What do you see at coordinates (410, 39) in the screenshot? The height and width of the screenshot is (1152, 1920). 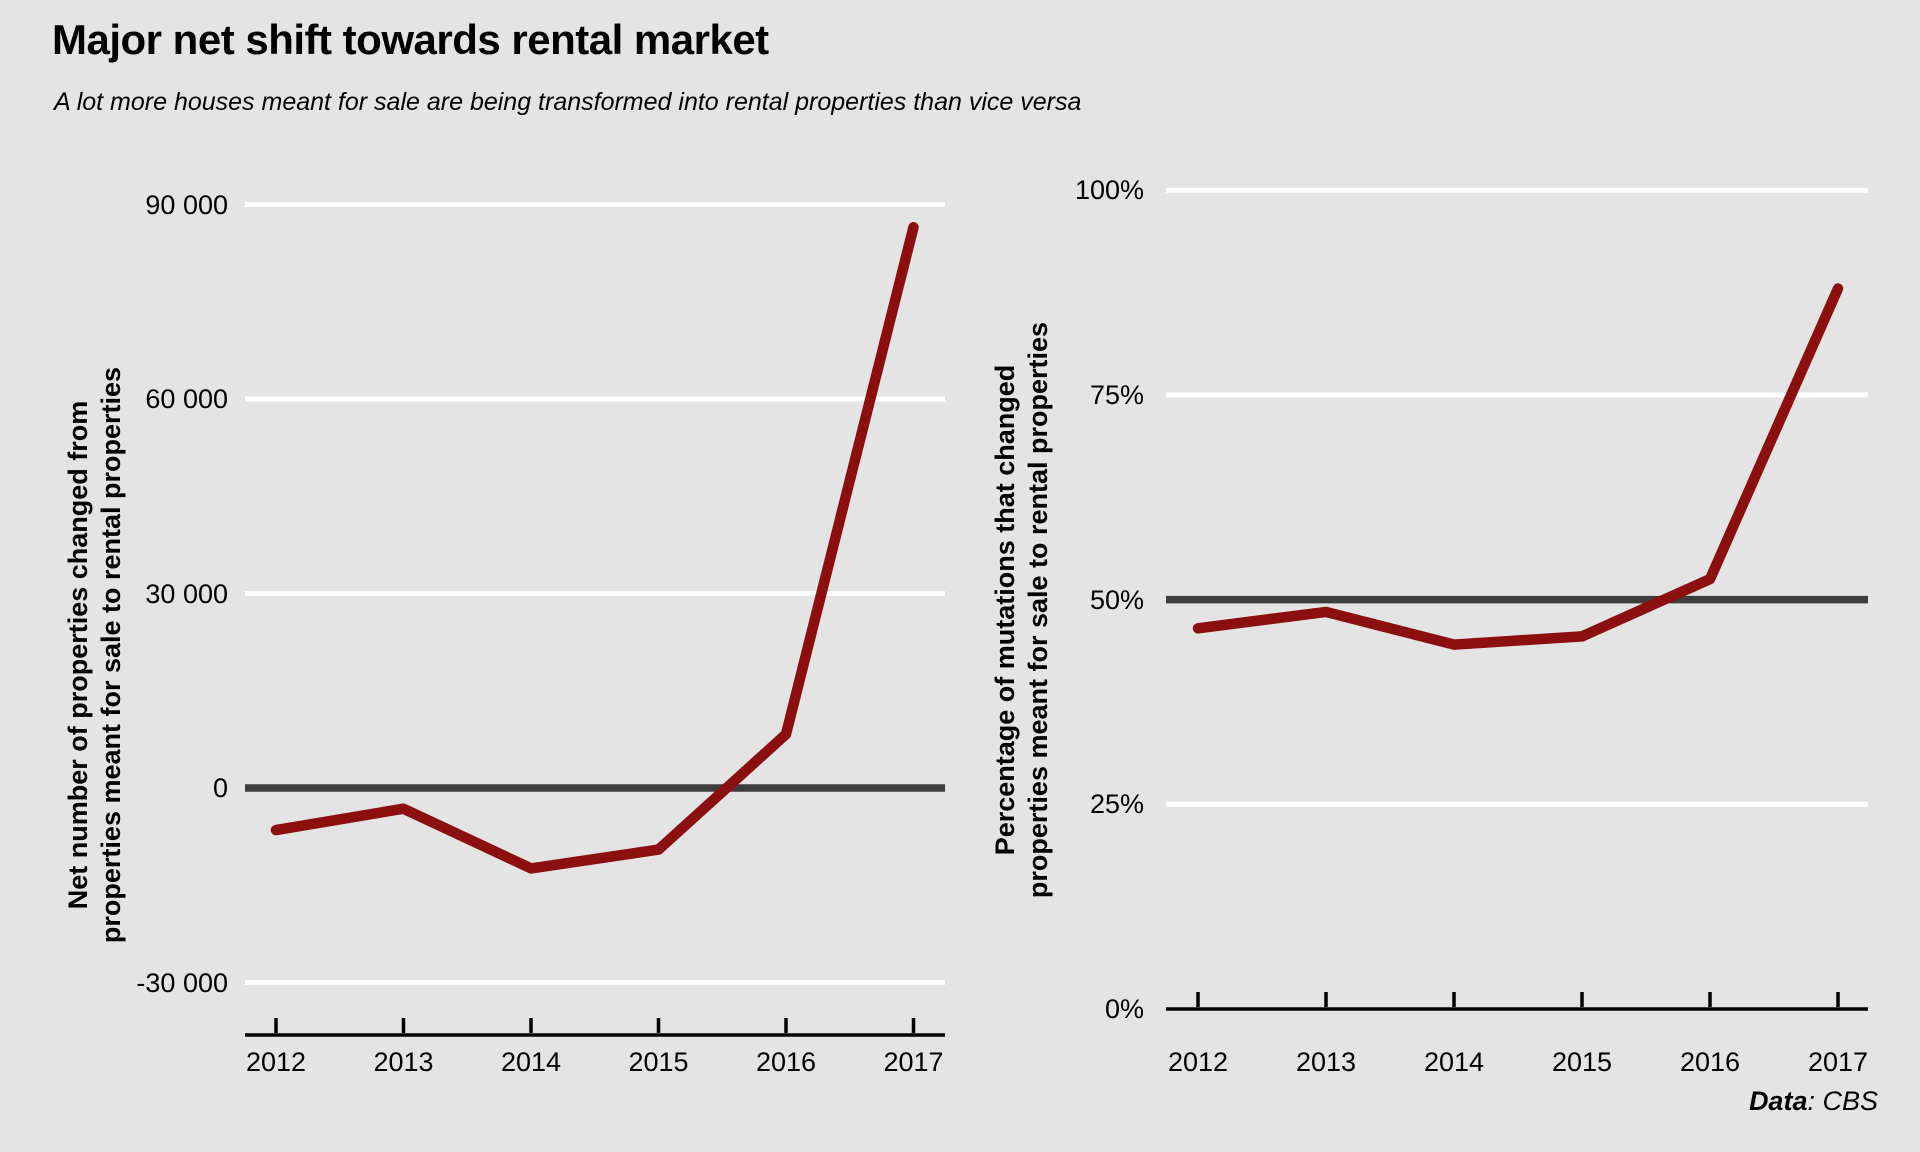 I see `page-title: Major net shift towards rental market` at bounding box center [410, 39].